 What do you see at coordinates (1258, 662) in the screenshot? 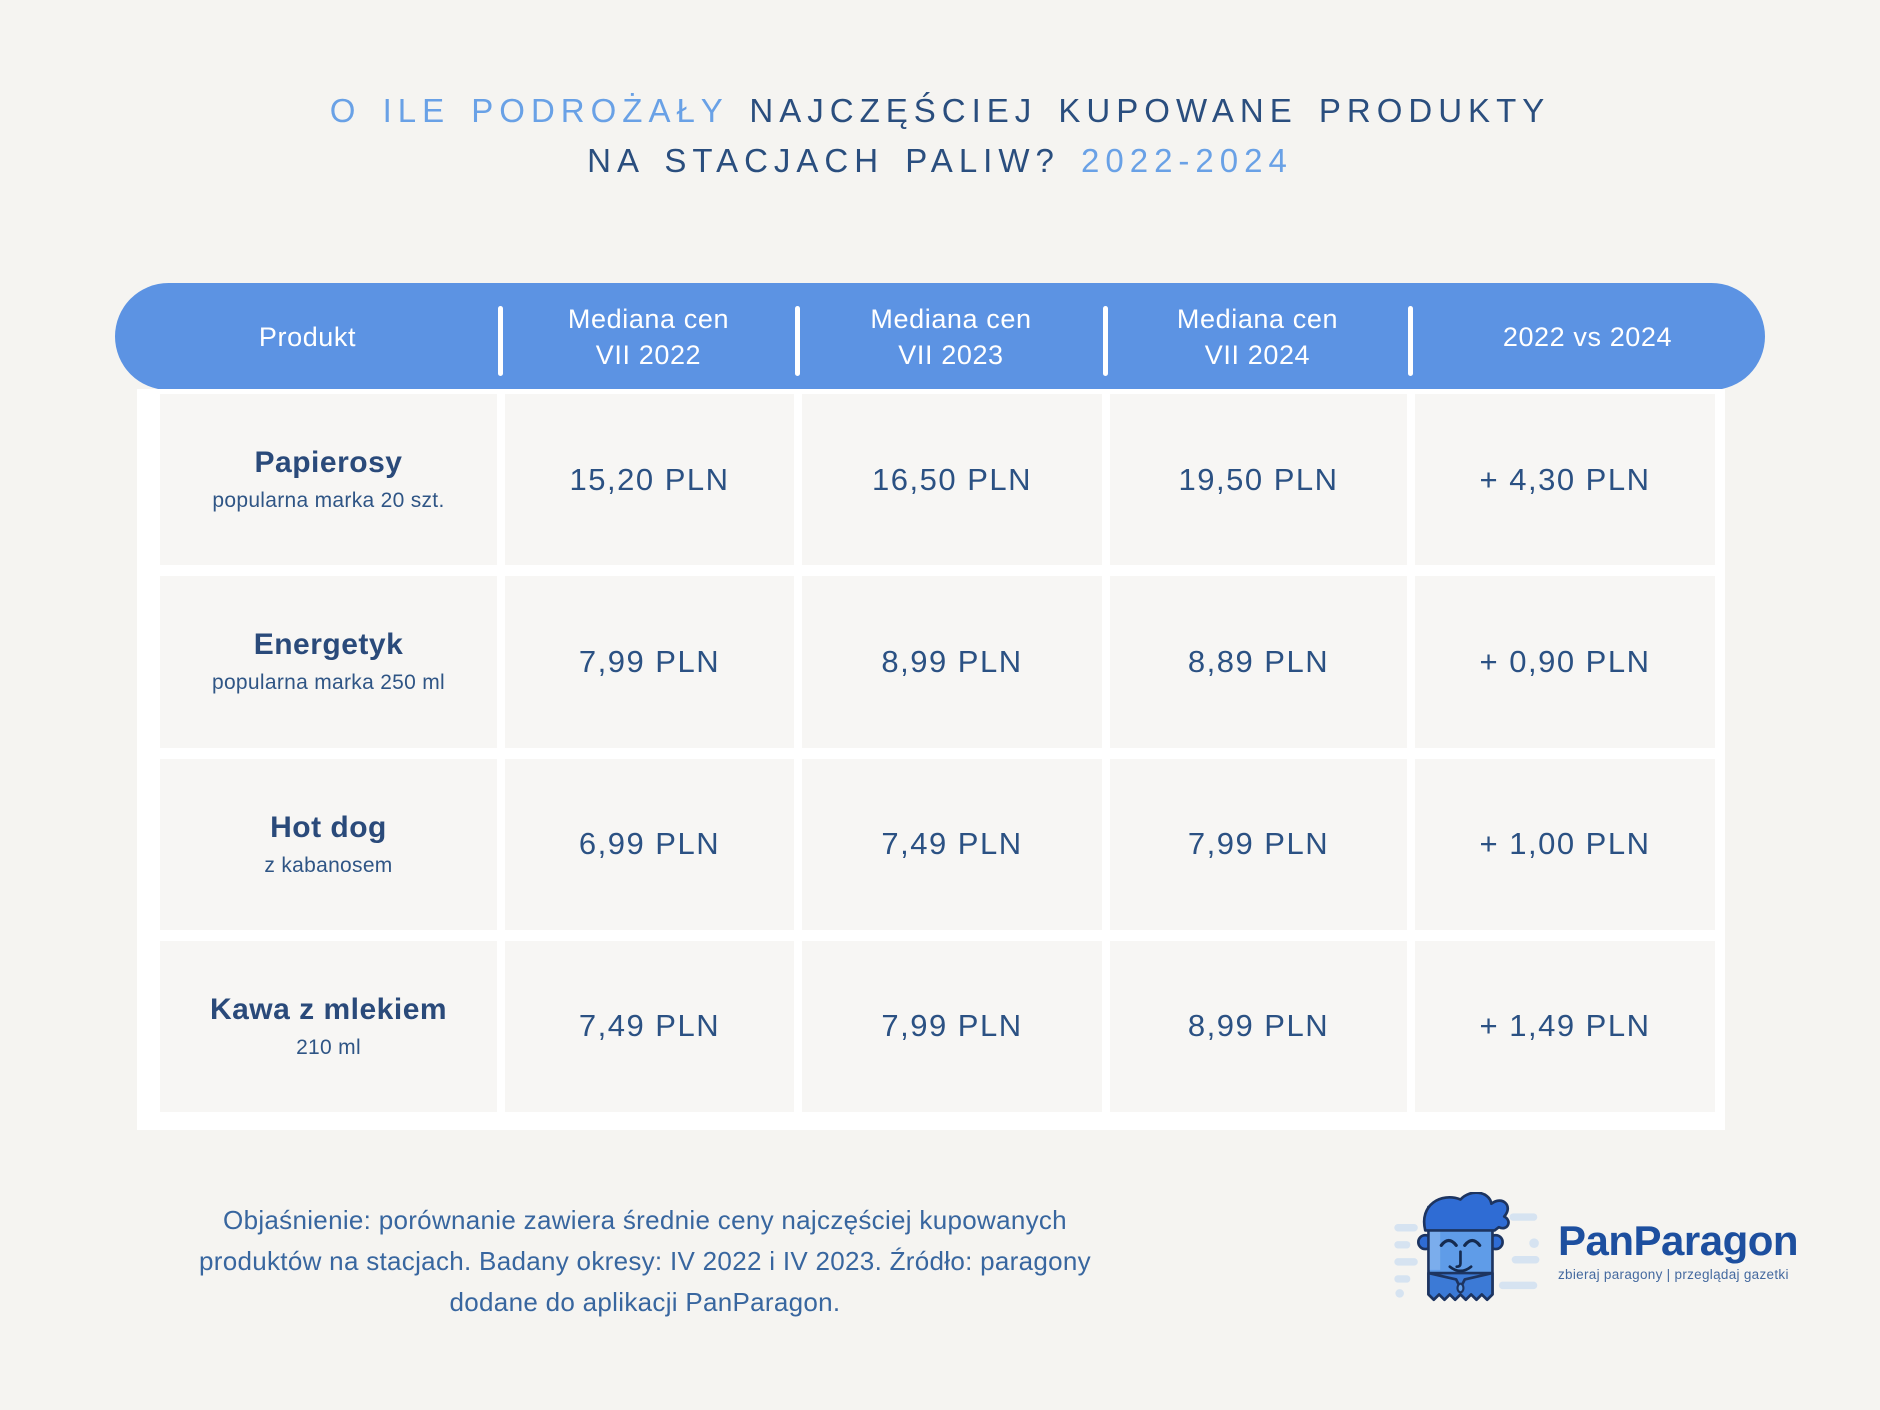
I see `price-cell-2024: 8,89 PLN` at bounding box center [1258, 662].